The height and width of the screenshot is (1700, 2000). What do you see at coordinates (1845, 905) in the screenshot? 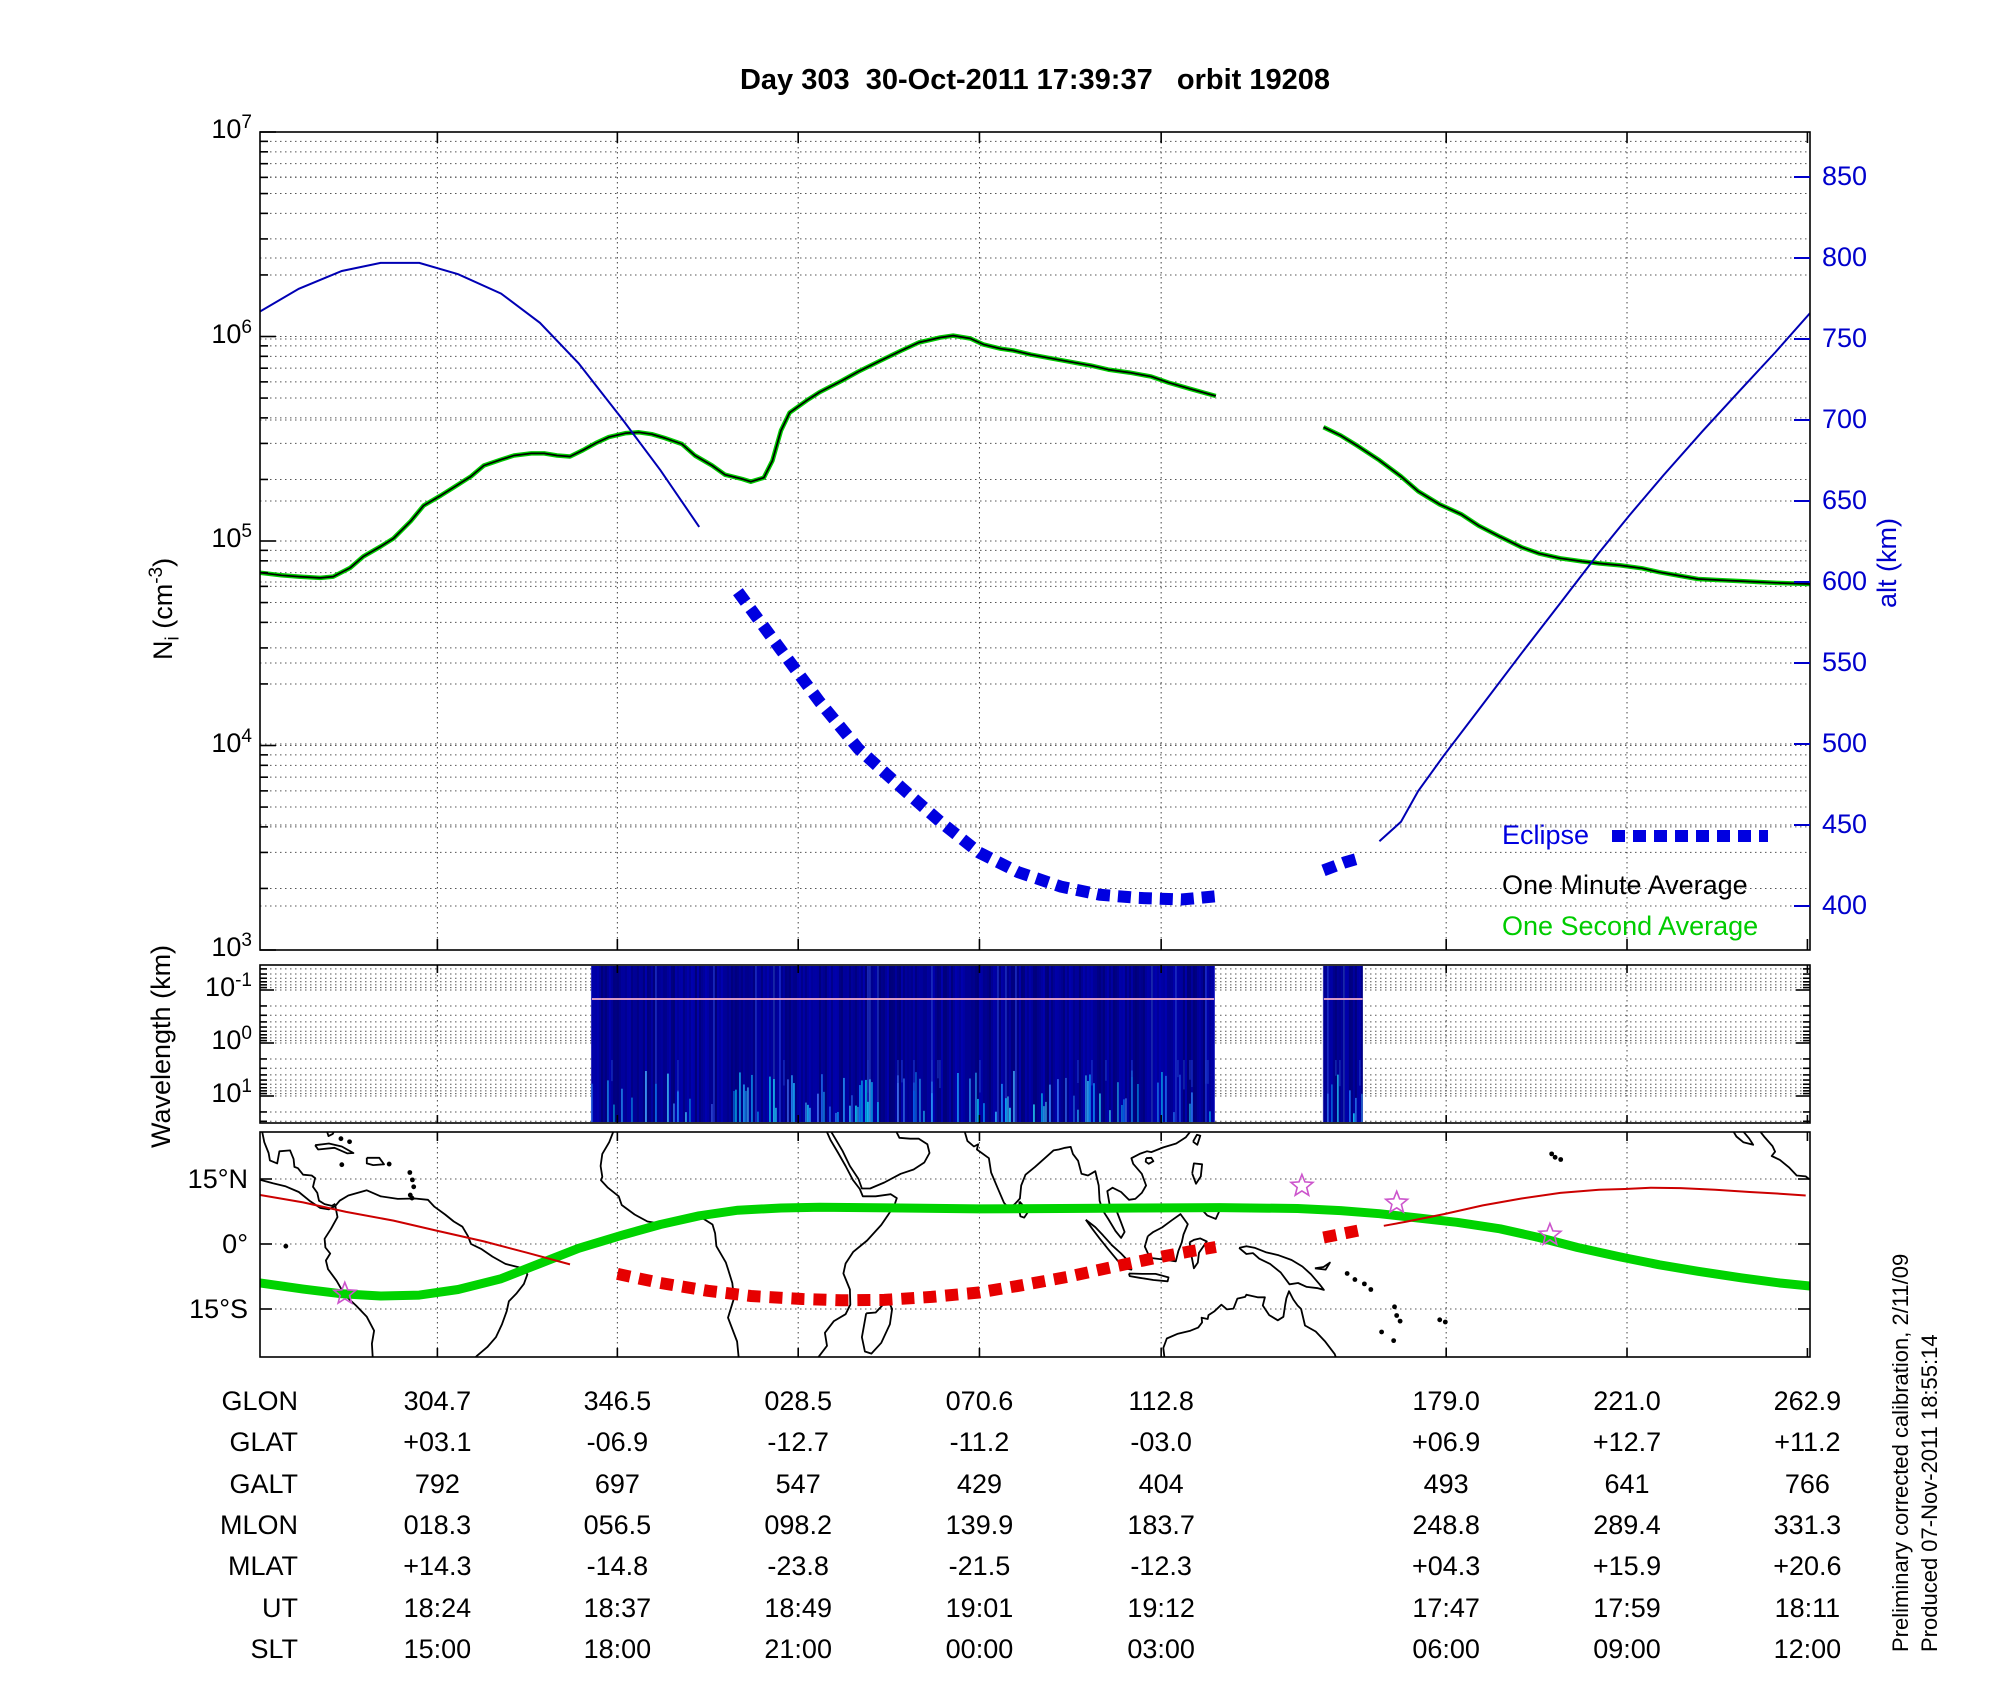
I see `alt-tick-400: 400` at bounding box center [1845, 905].